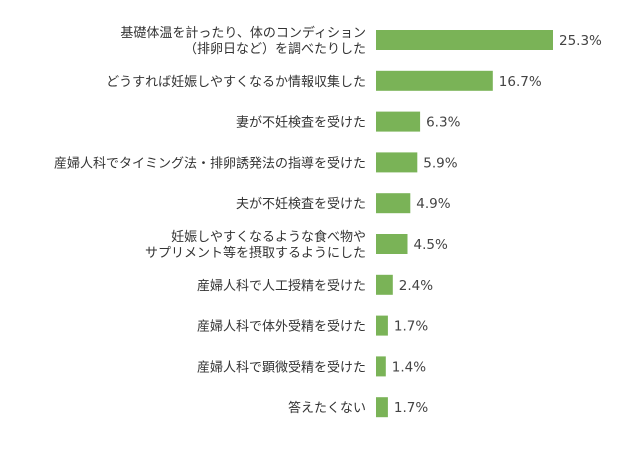 This screenshot has height=454, width=640. I want to click on value-label-3: 5.9%, so click(440, 163).